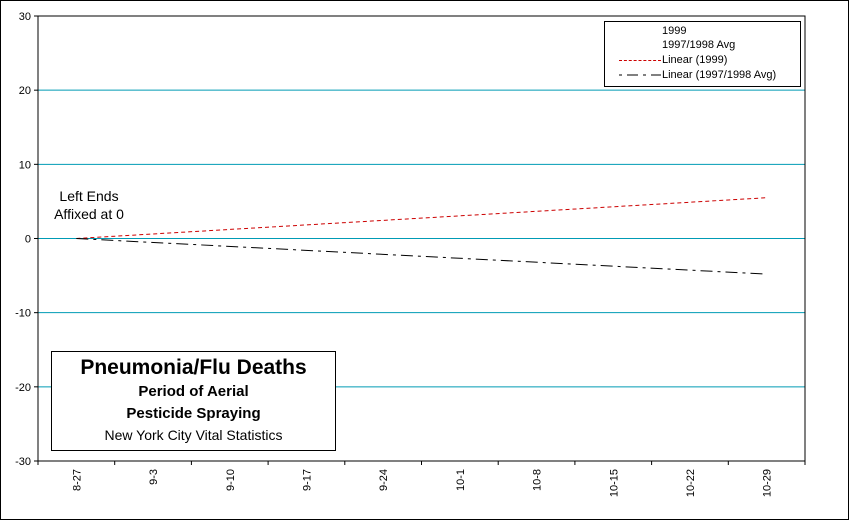 The image size is (849, 520). What do you see at coordinates (193, 413) in the screenshot?
I see `chart-subtitle-line: Pesticide Spraying` at bounding box center [193, 413].